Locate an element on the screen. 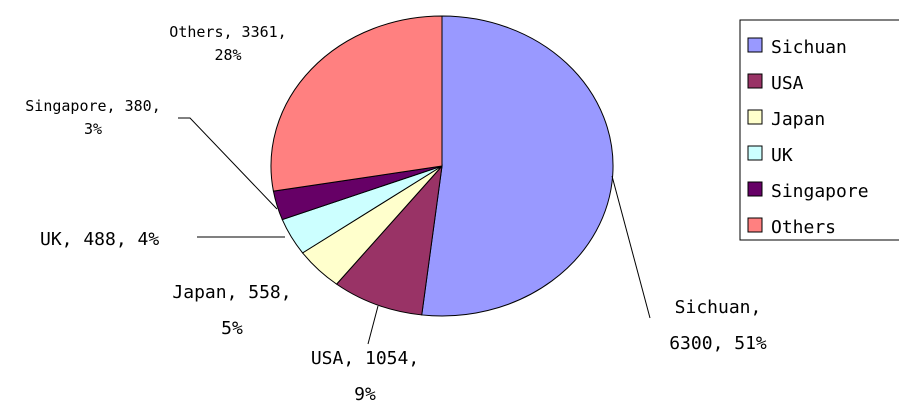 This screenshot has height=408, width=899. legend: Sichuan USA Japan UK Singapore Others is located at coordinates (819, 130).